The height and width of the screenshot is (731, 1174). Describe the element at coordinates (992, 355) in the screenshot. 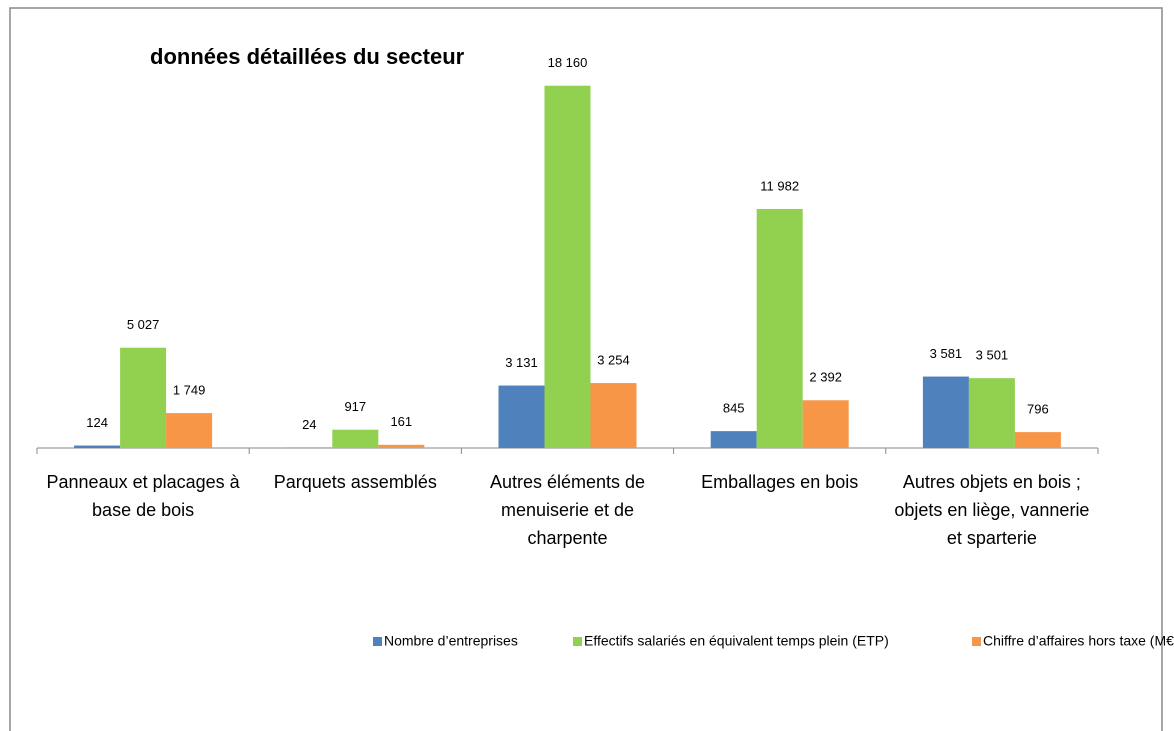

I see `data-label: 3 501` at that location.